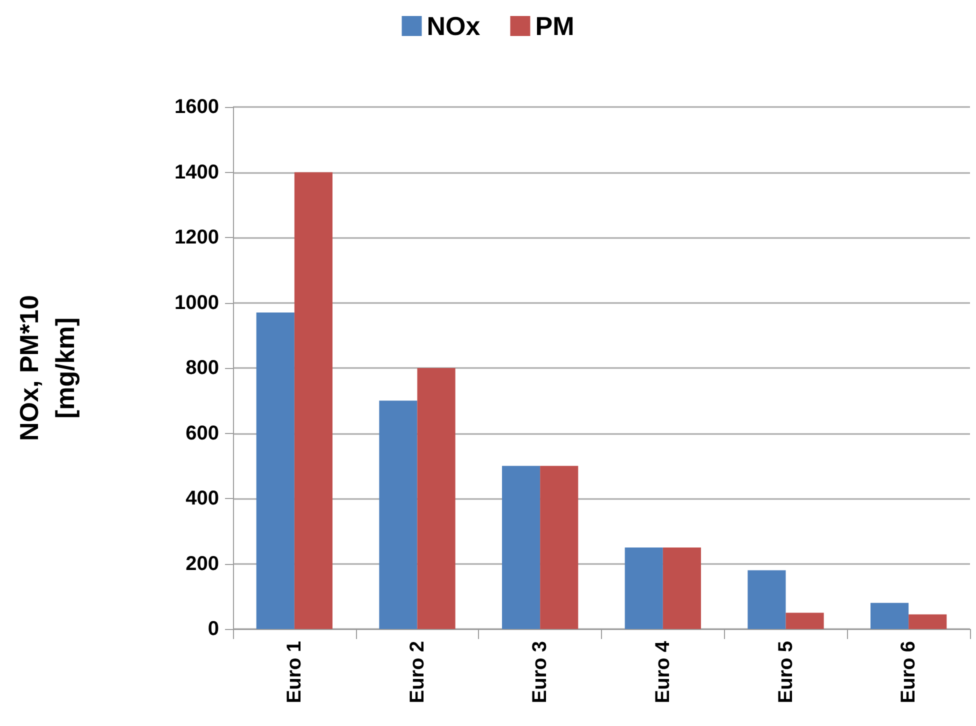 The width and height of the screenshot is (976, 726). Describe the element at coordinates (213, 629) in the screenshot. I see `y-tick-label: 0` at that location.